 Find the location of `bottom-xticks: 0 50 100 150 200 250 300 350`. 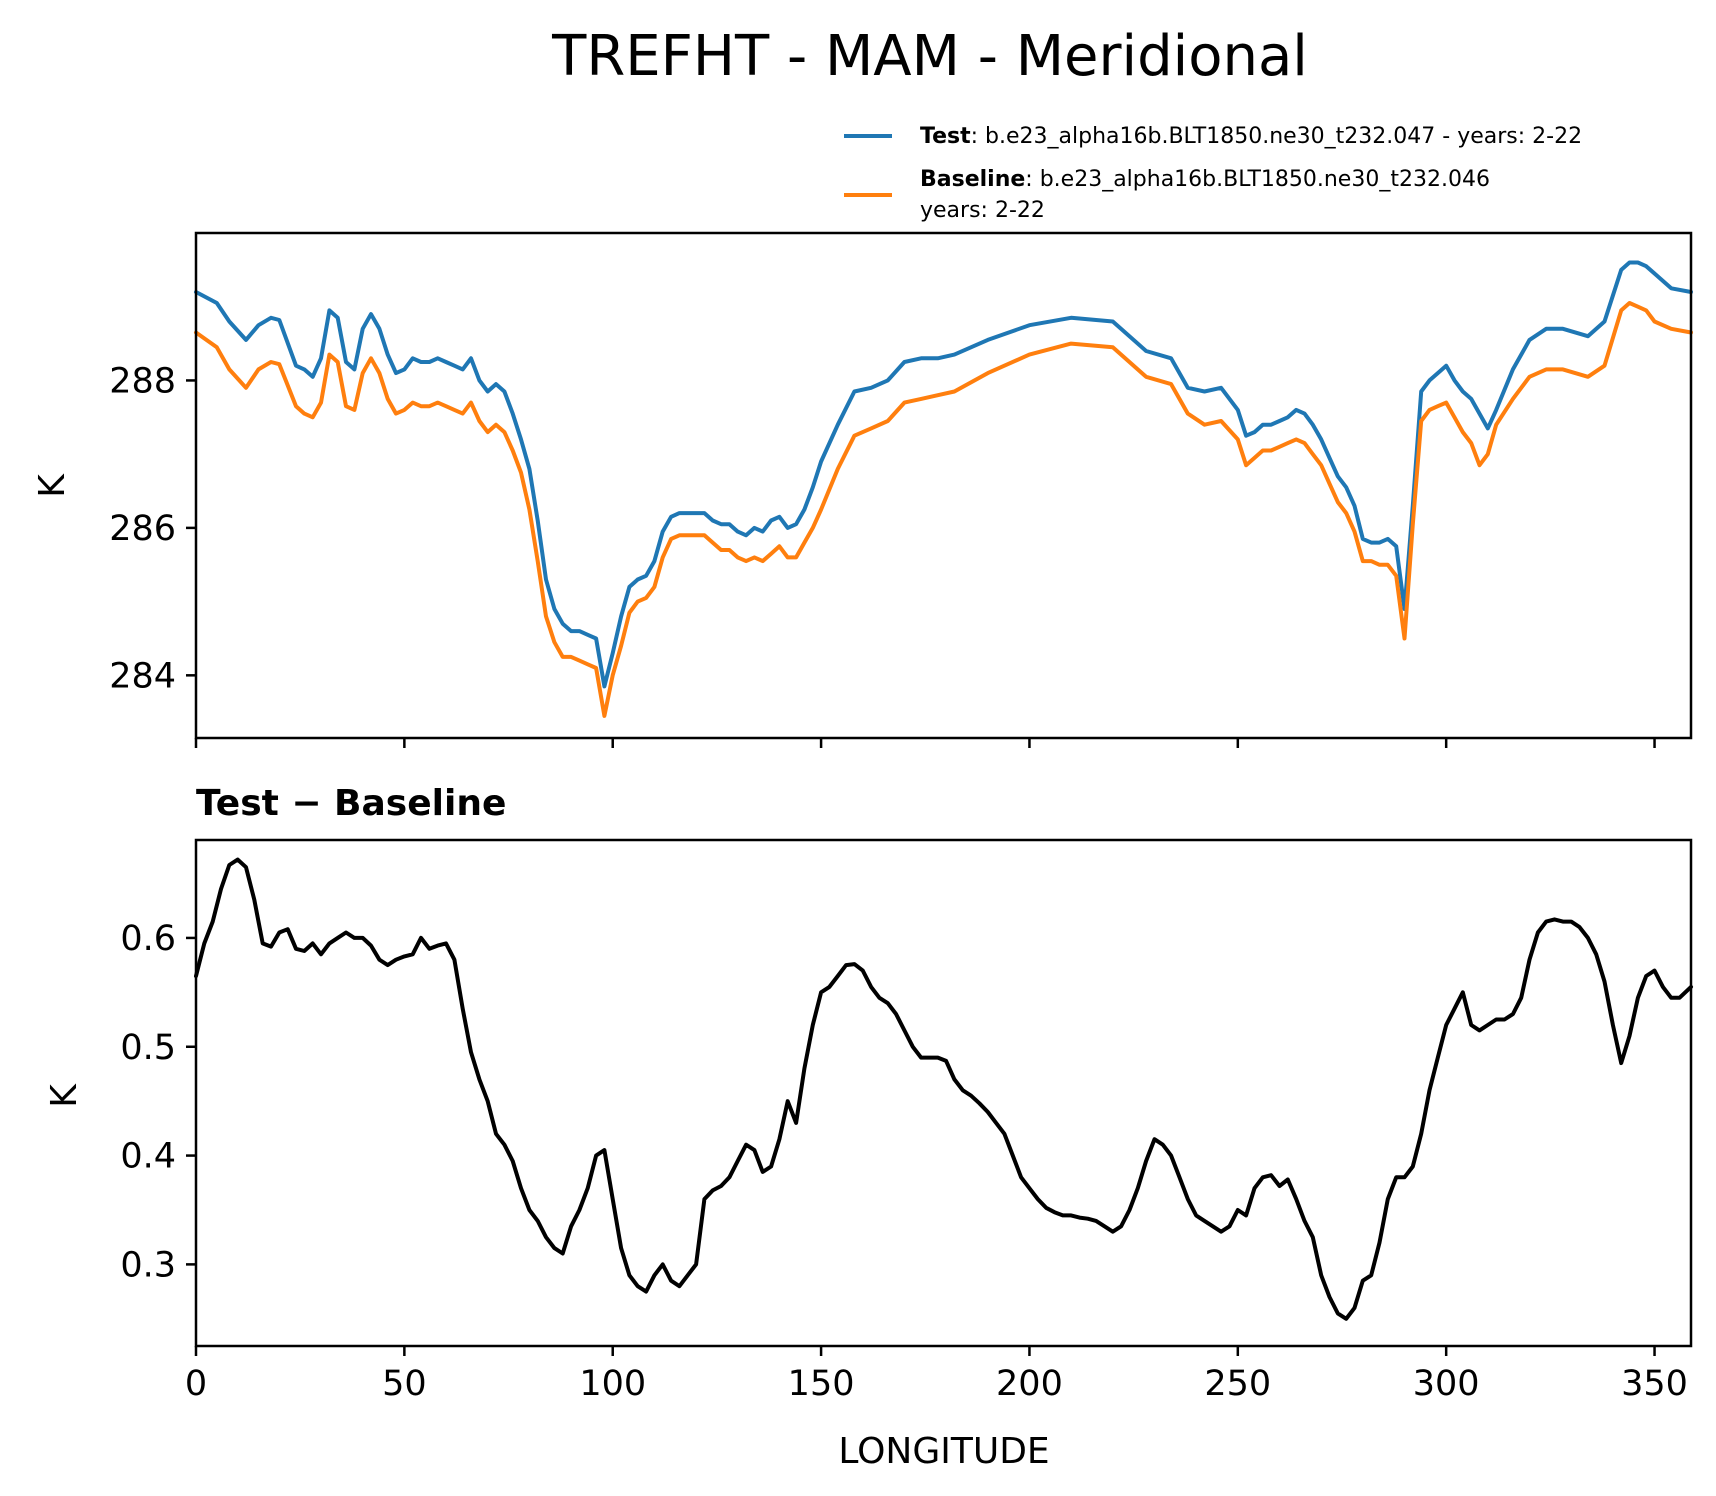

bottom-xticks: 0 50 100 150 200 250 300 350 is located at coordinates (936, 1375).